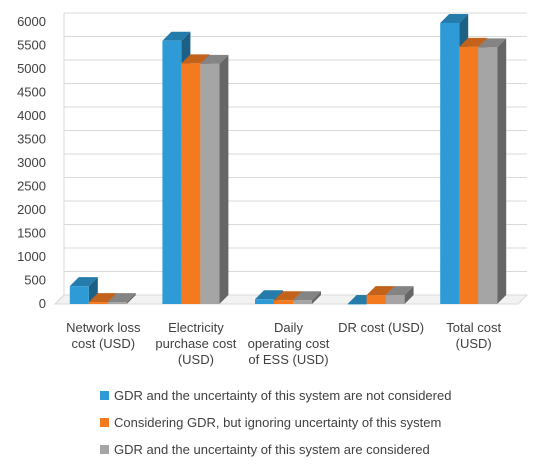 The height and width of the screenshot is (467, 550). I want to click on x-tick-label-line: Electricity, so click(196, 327).